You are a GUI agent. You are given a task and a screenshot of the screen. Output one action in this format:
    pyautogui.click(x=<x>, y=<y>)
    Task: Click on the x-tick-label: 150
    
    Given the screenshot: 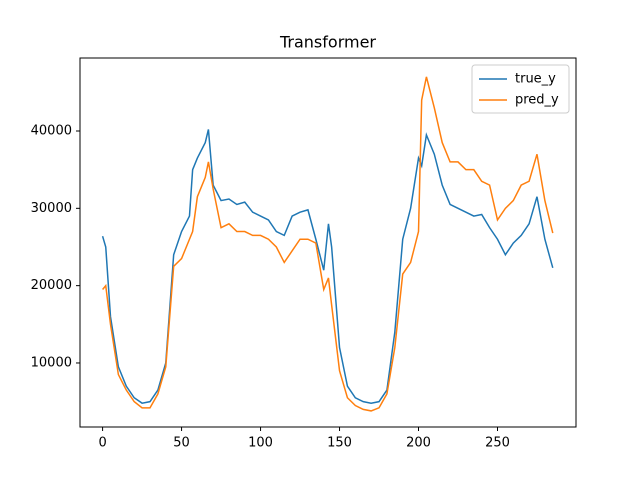 What is the action you would take?
    pyautogui.click(x=339, y=443)
    